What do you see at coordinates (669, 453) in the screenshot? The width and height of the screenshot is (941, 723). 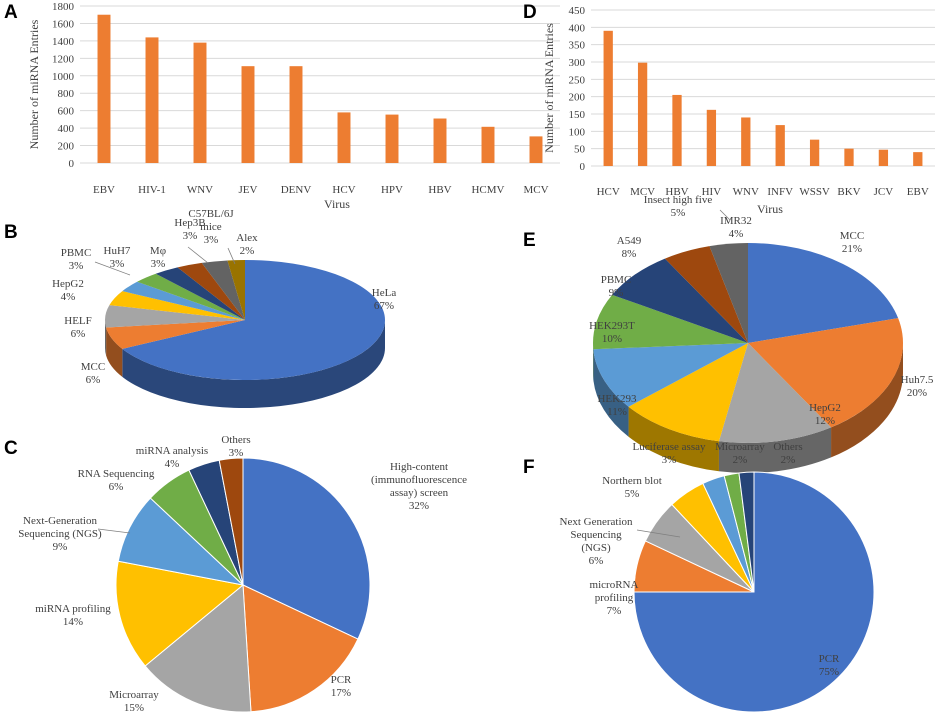 I see `slice-label: Luciferase assay 3%` at bounding box center [669, 453].